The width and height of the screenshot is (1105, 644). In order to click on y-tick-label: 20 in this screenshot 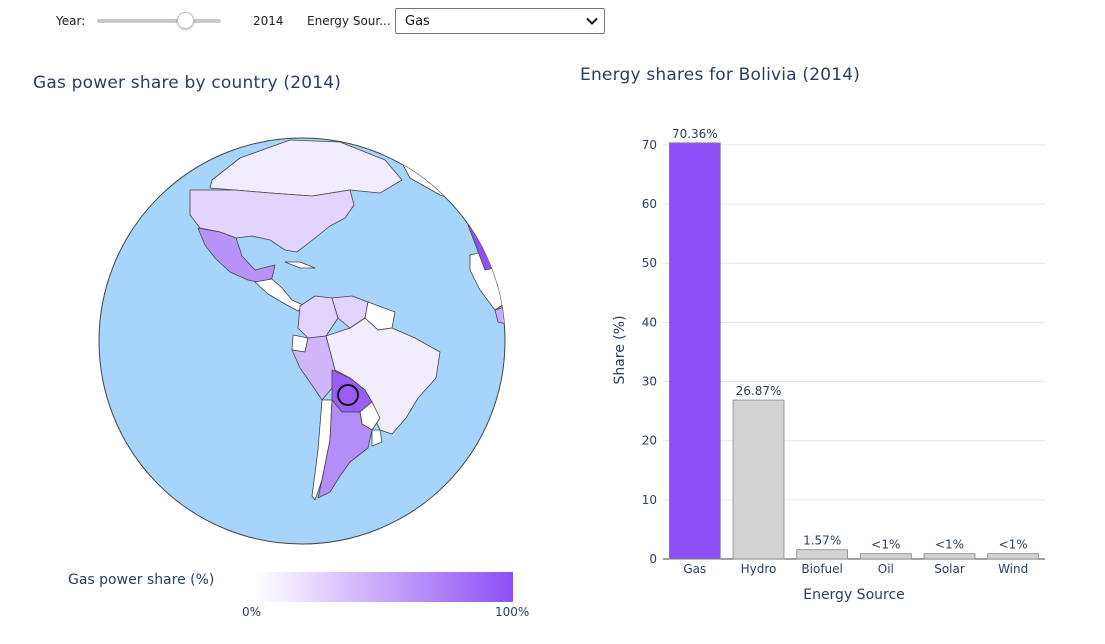, I will do `click(649, 441)`.